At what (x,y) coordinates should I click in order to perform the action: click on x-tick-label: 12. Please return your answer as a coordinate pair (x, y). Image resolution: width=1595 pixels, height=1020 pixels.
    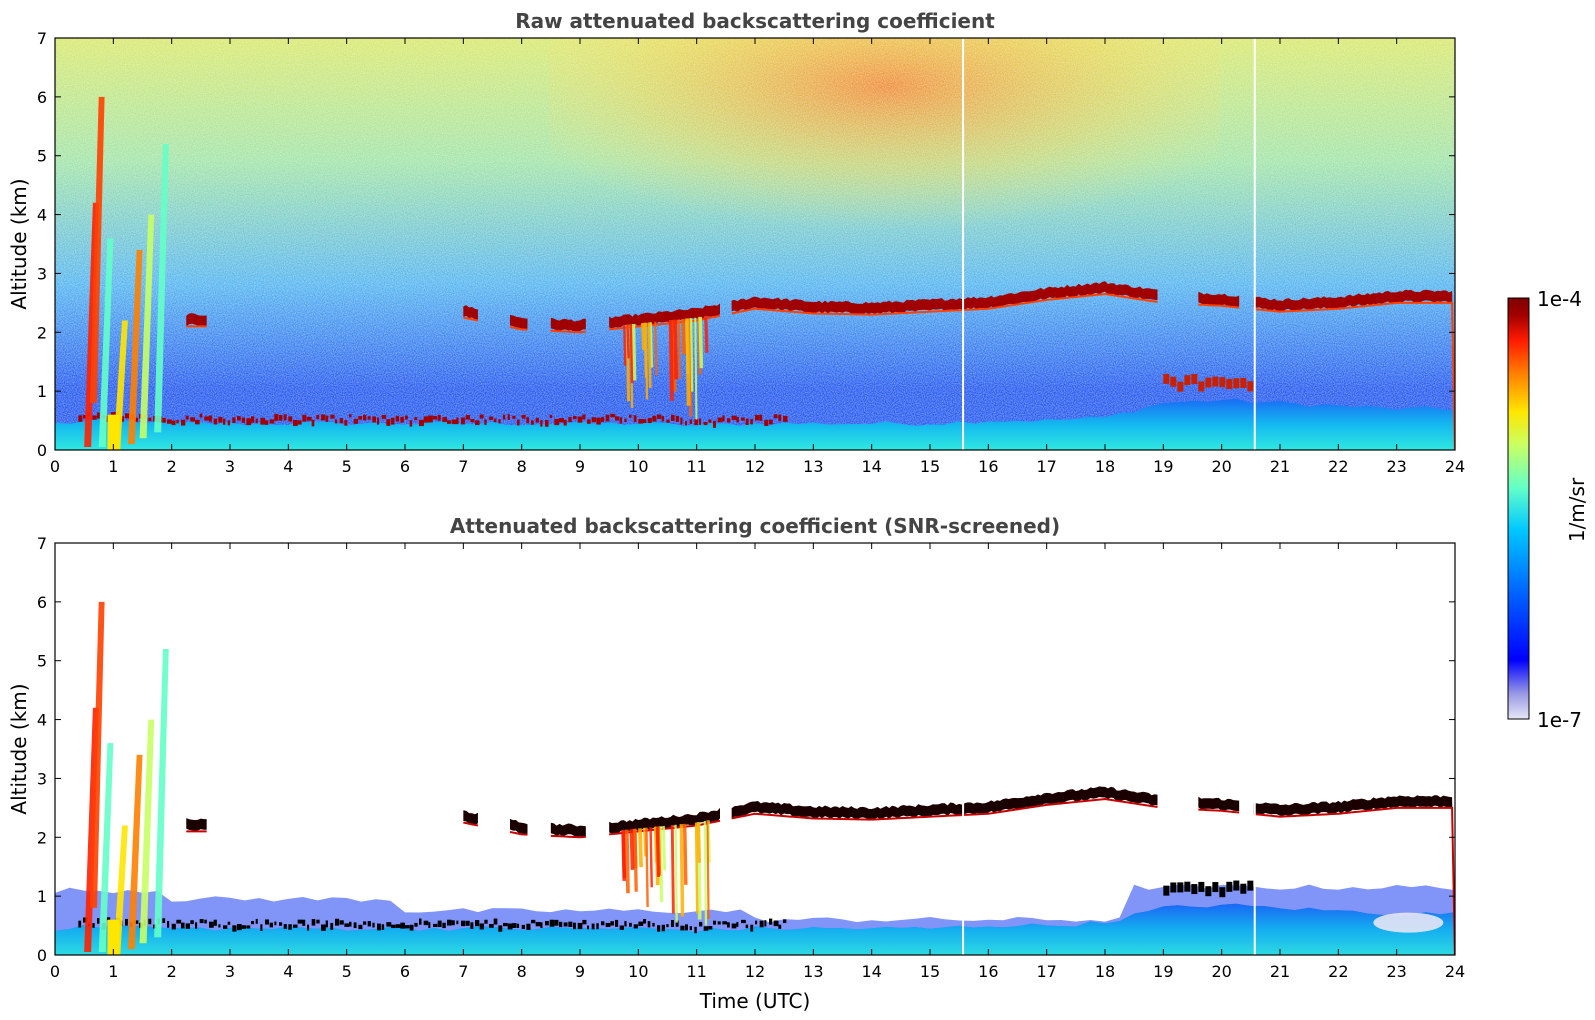
    Looking at the image, I should click on (755, 466).